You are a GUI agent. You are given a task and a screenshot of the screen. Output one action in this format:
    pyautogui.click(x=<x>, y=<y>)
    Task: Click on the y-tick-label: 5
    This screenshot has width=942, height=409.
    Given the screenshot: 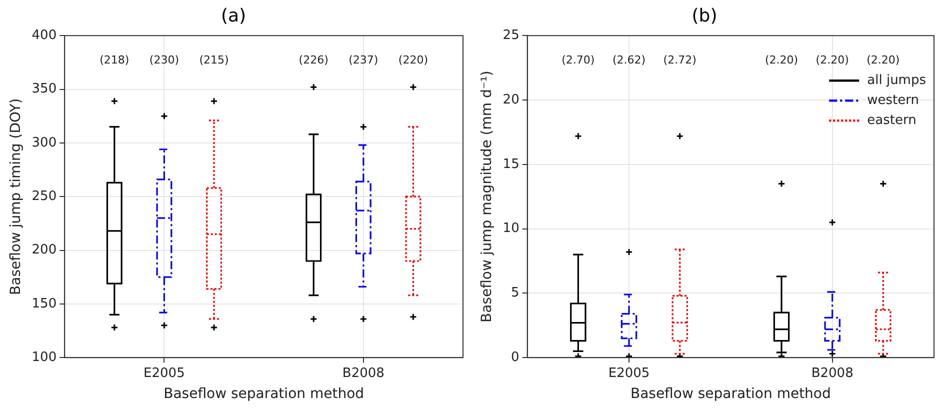 What is the action you would take?
    pyautogui.click(x=515, y=293)
    